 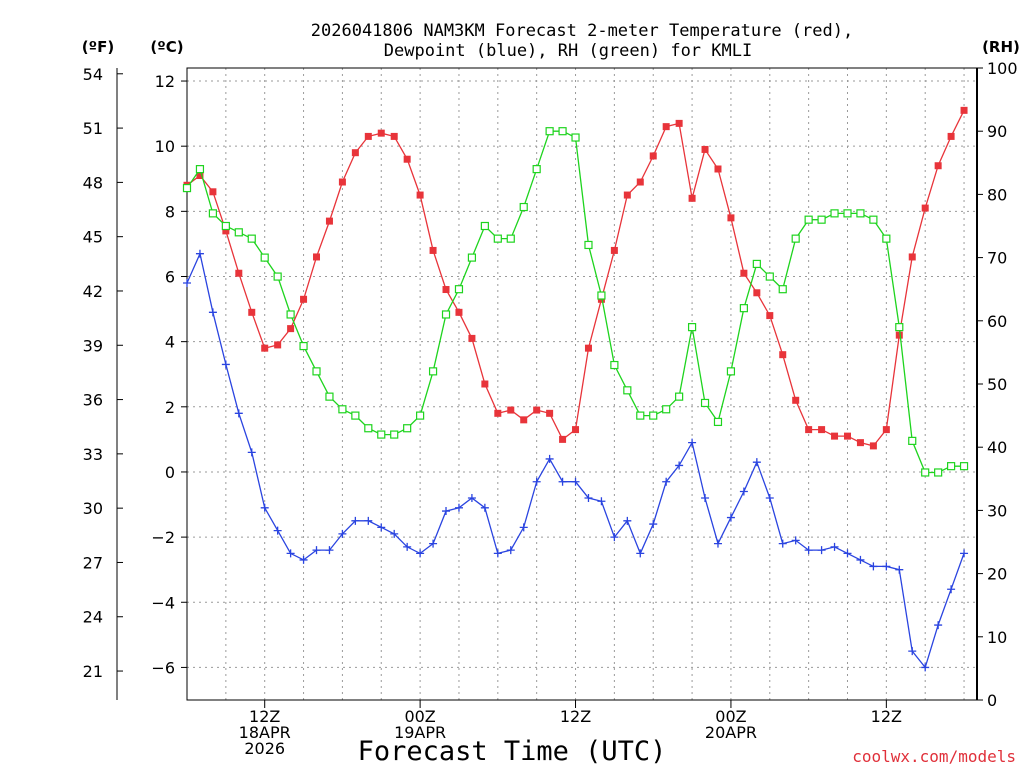 What do you see at coordinates (997, 574) in the screenshot?
I see `rh-tick-label: 20` at bounding box center [997, 574].